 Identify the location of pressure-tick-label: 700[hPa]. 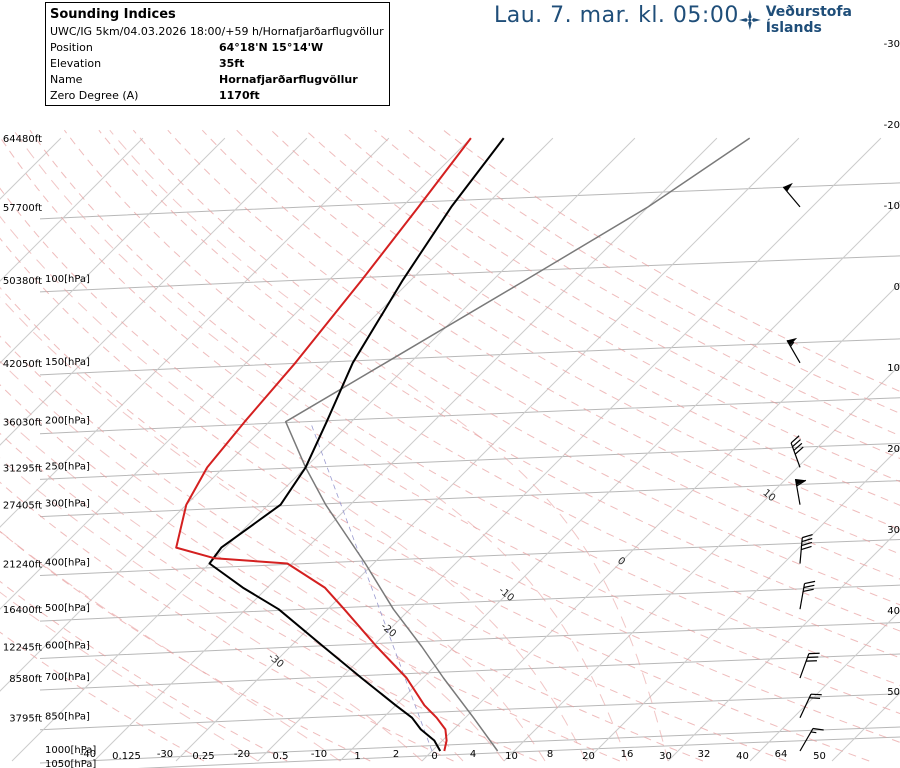
(67, 677).